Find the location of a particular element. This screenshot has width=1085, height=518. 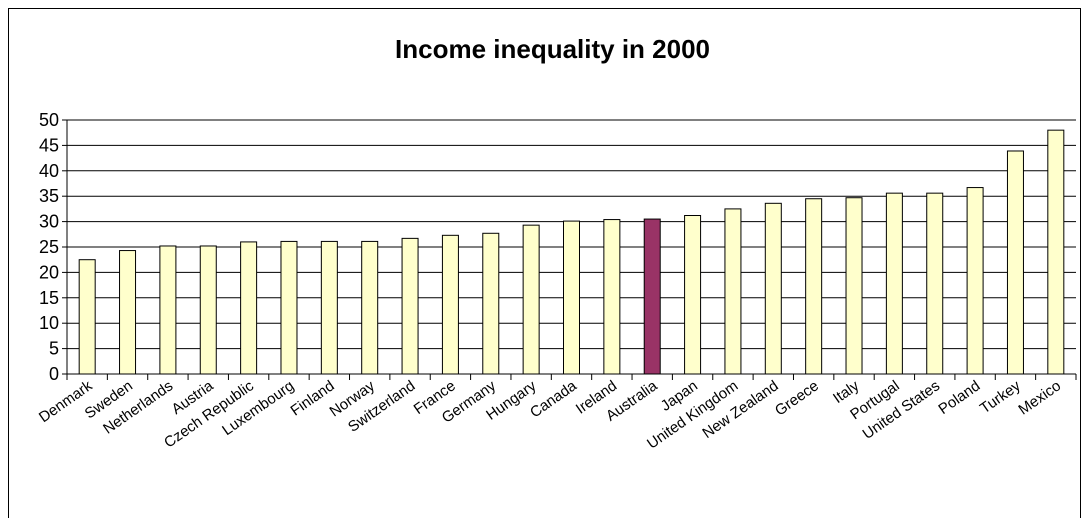

y-tick-label: 10 is located at coordinates (49, 323).